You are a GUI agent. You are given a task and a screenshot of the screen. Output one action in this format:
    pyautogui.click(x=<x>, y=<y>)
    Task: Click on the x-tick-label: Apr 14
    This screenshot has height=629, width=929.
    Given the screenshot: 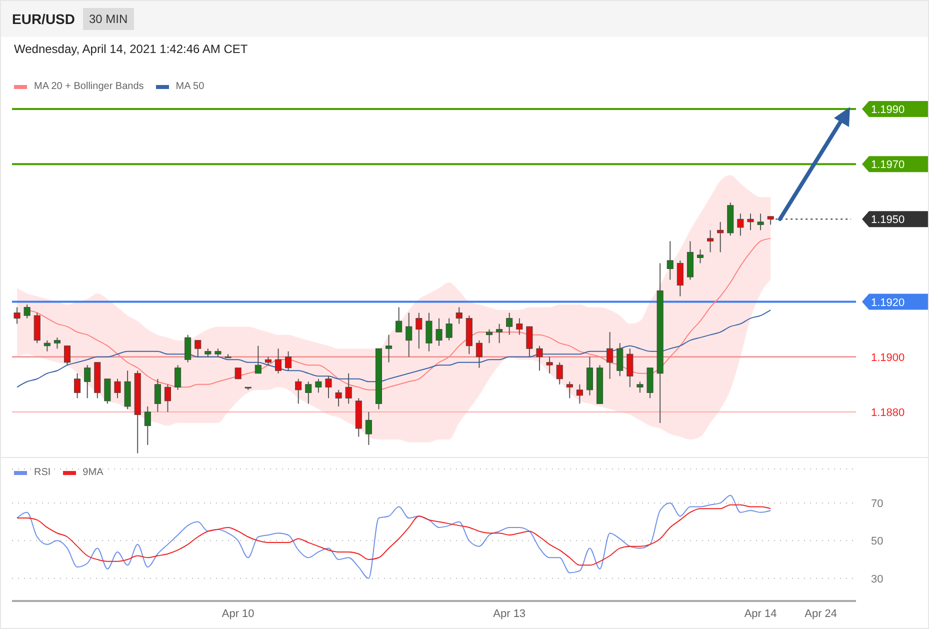 What is the action you would take?
    pyautogui.click(x=760, y=614)
    